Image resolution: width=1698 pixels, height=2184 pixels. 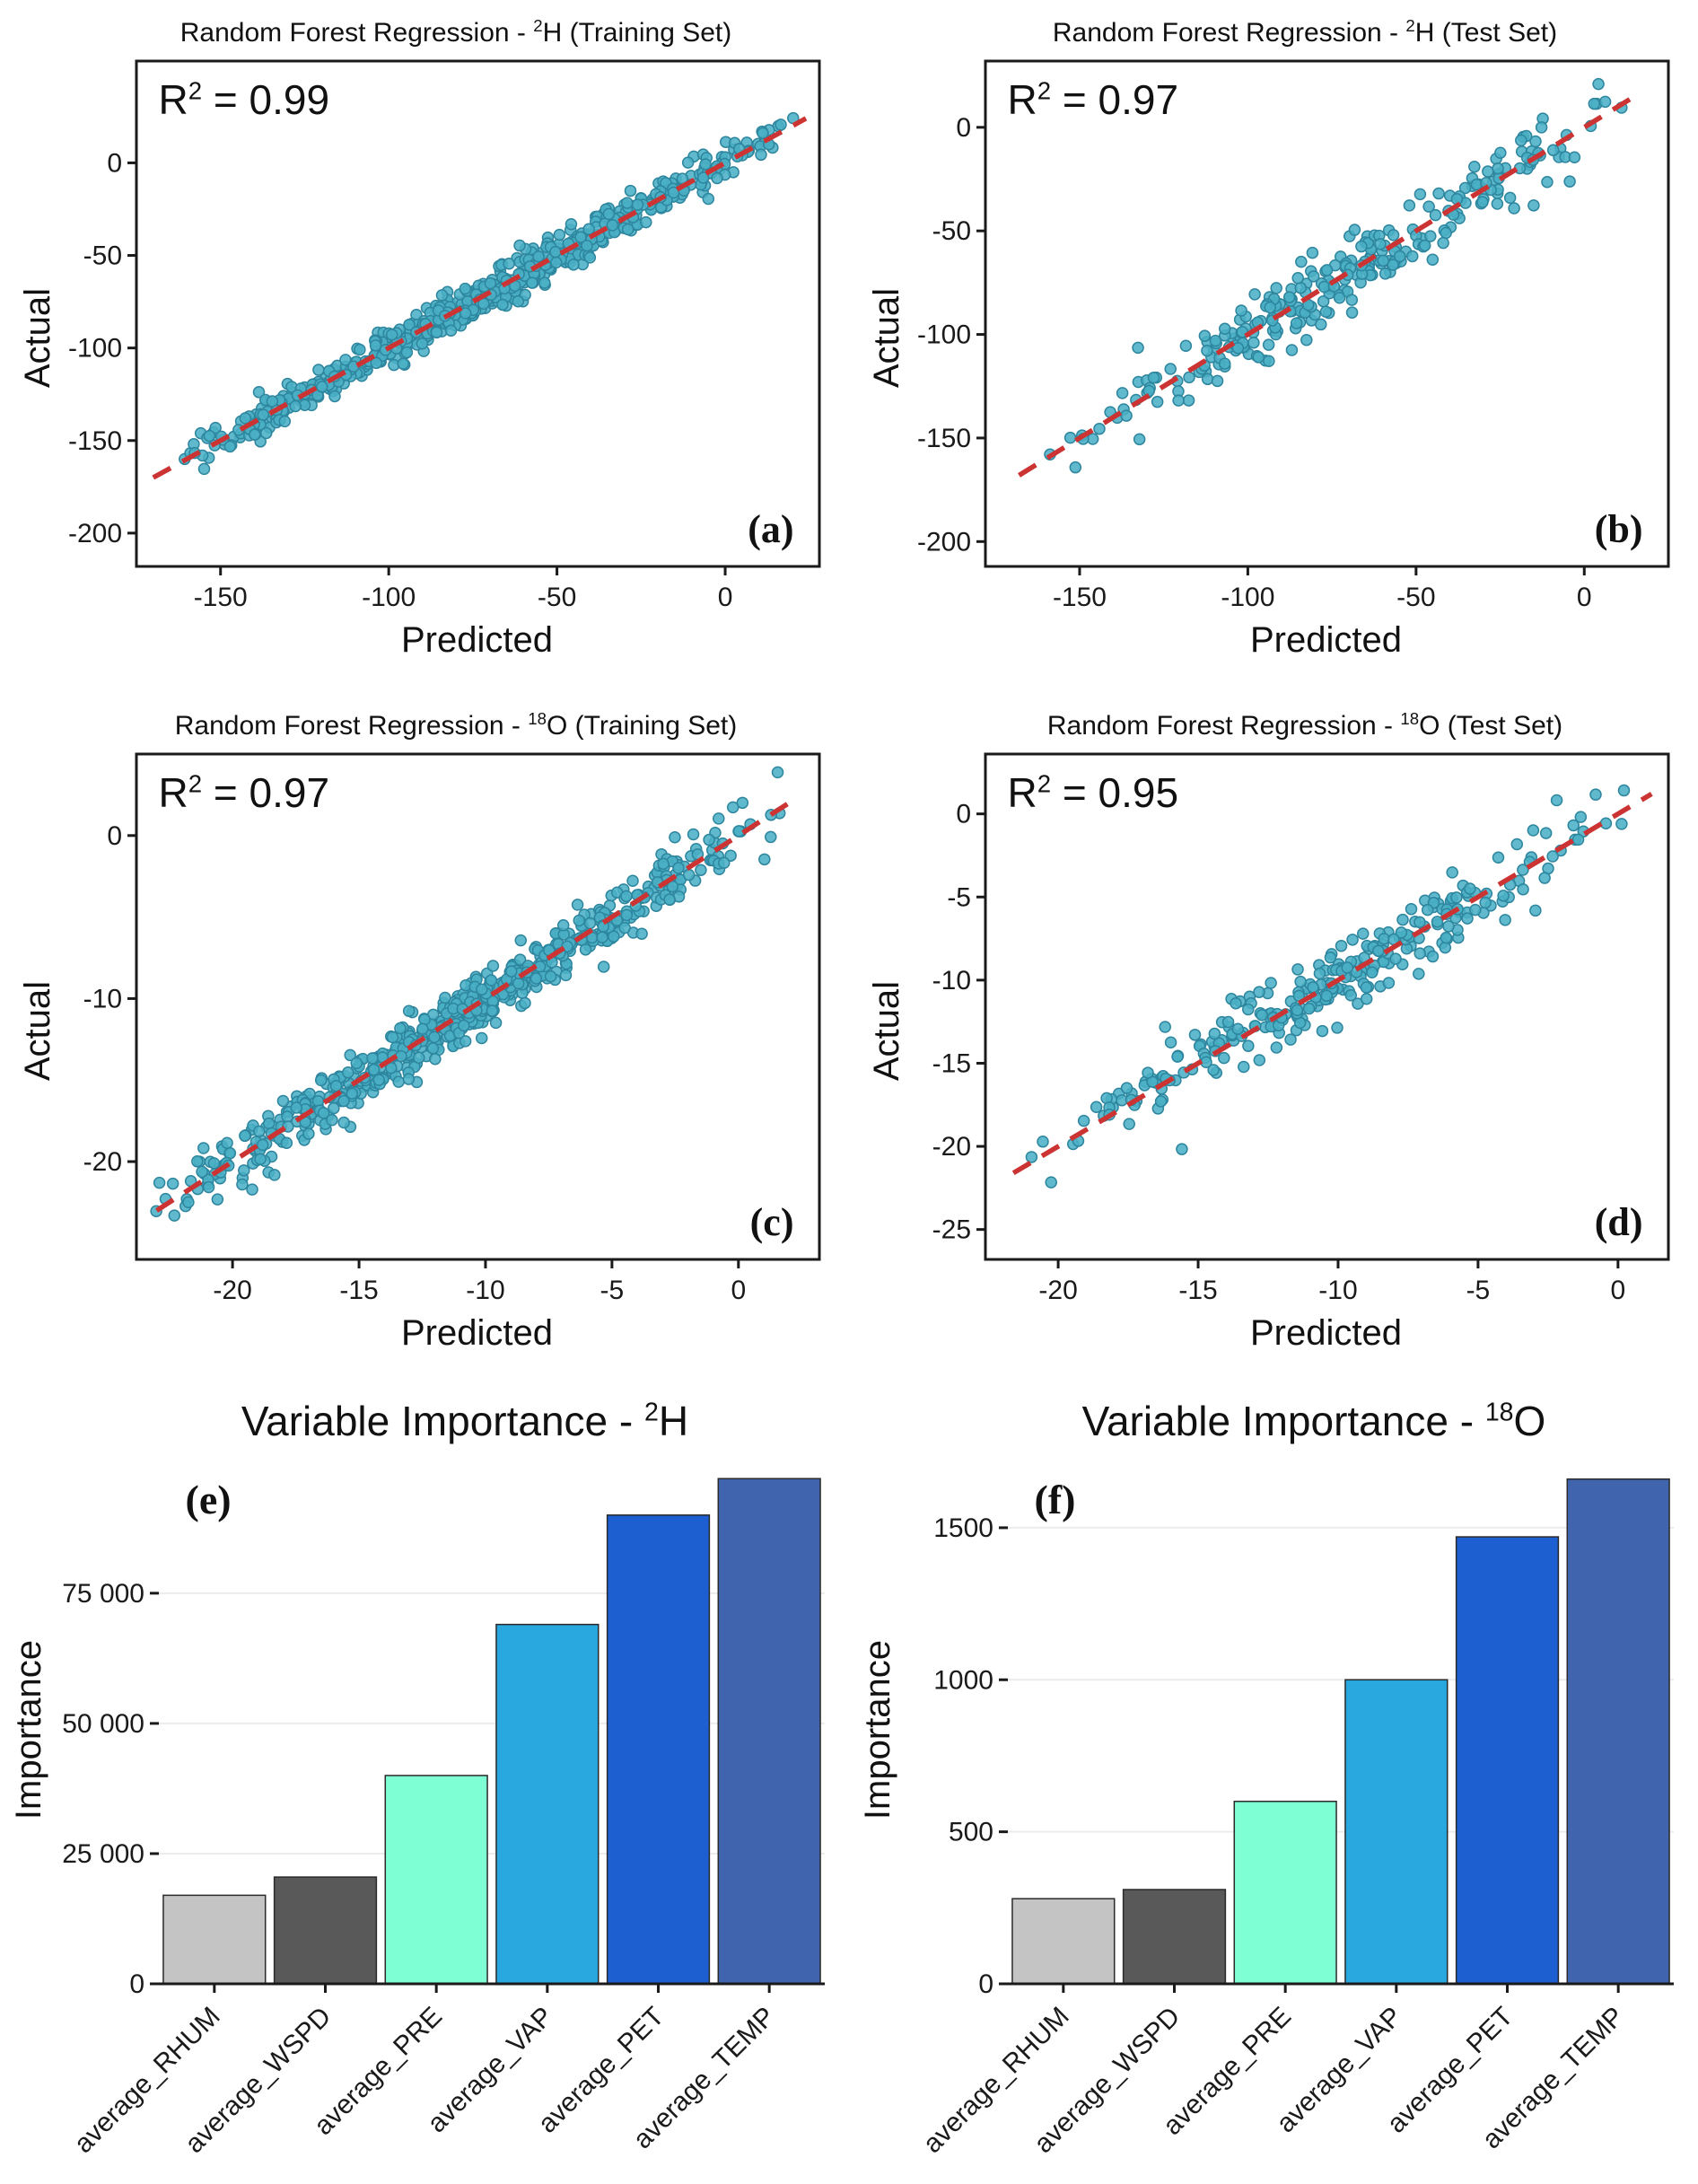 I want to click on bar-average_WSPD, so click(x=1174, y=1937).